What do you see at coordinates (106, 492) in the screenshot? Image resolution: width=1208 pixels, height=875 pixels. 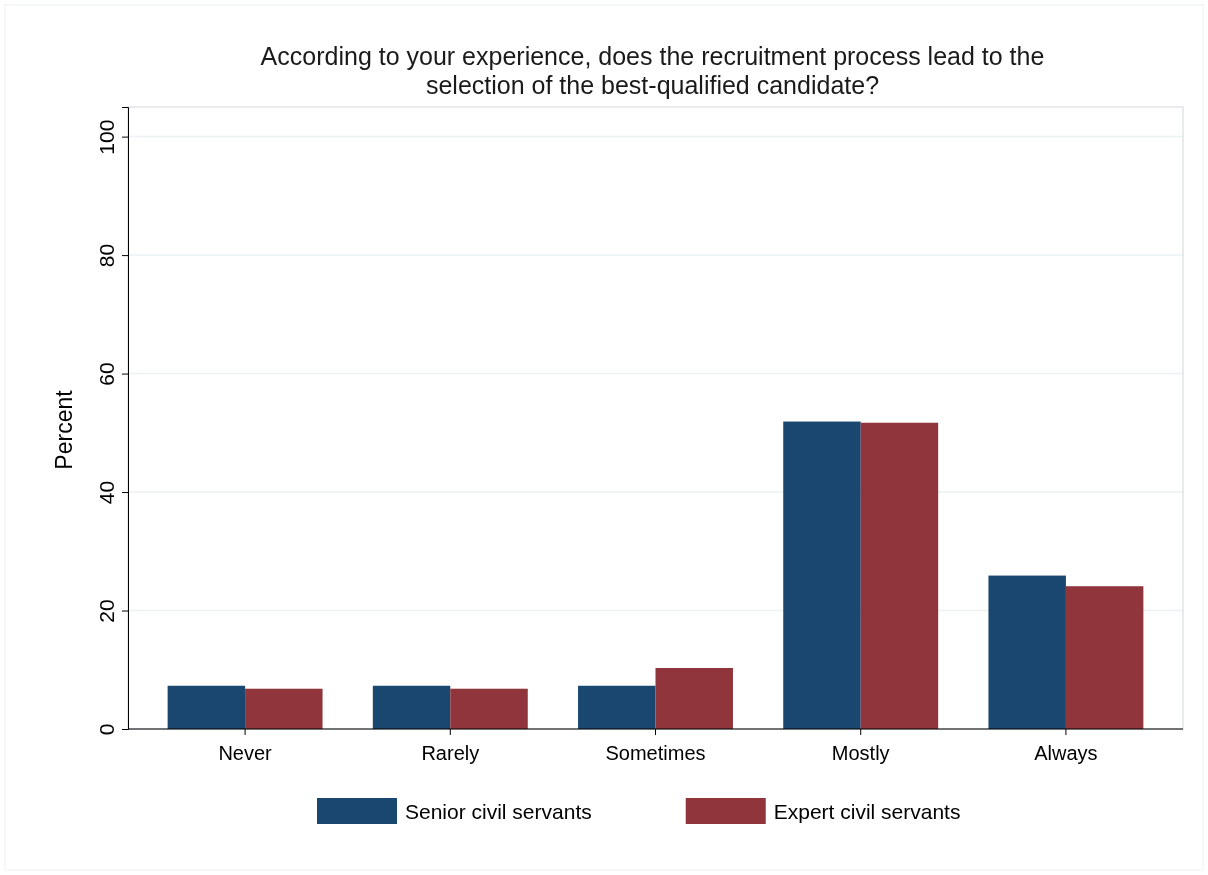 I see `y-tick-label: 40` at bounding box center [106, 492].